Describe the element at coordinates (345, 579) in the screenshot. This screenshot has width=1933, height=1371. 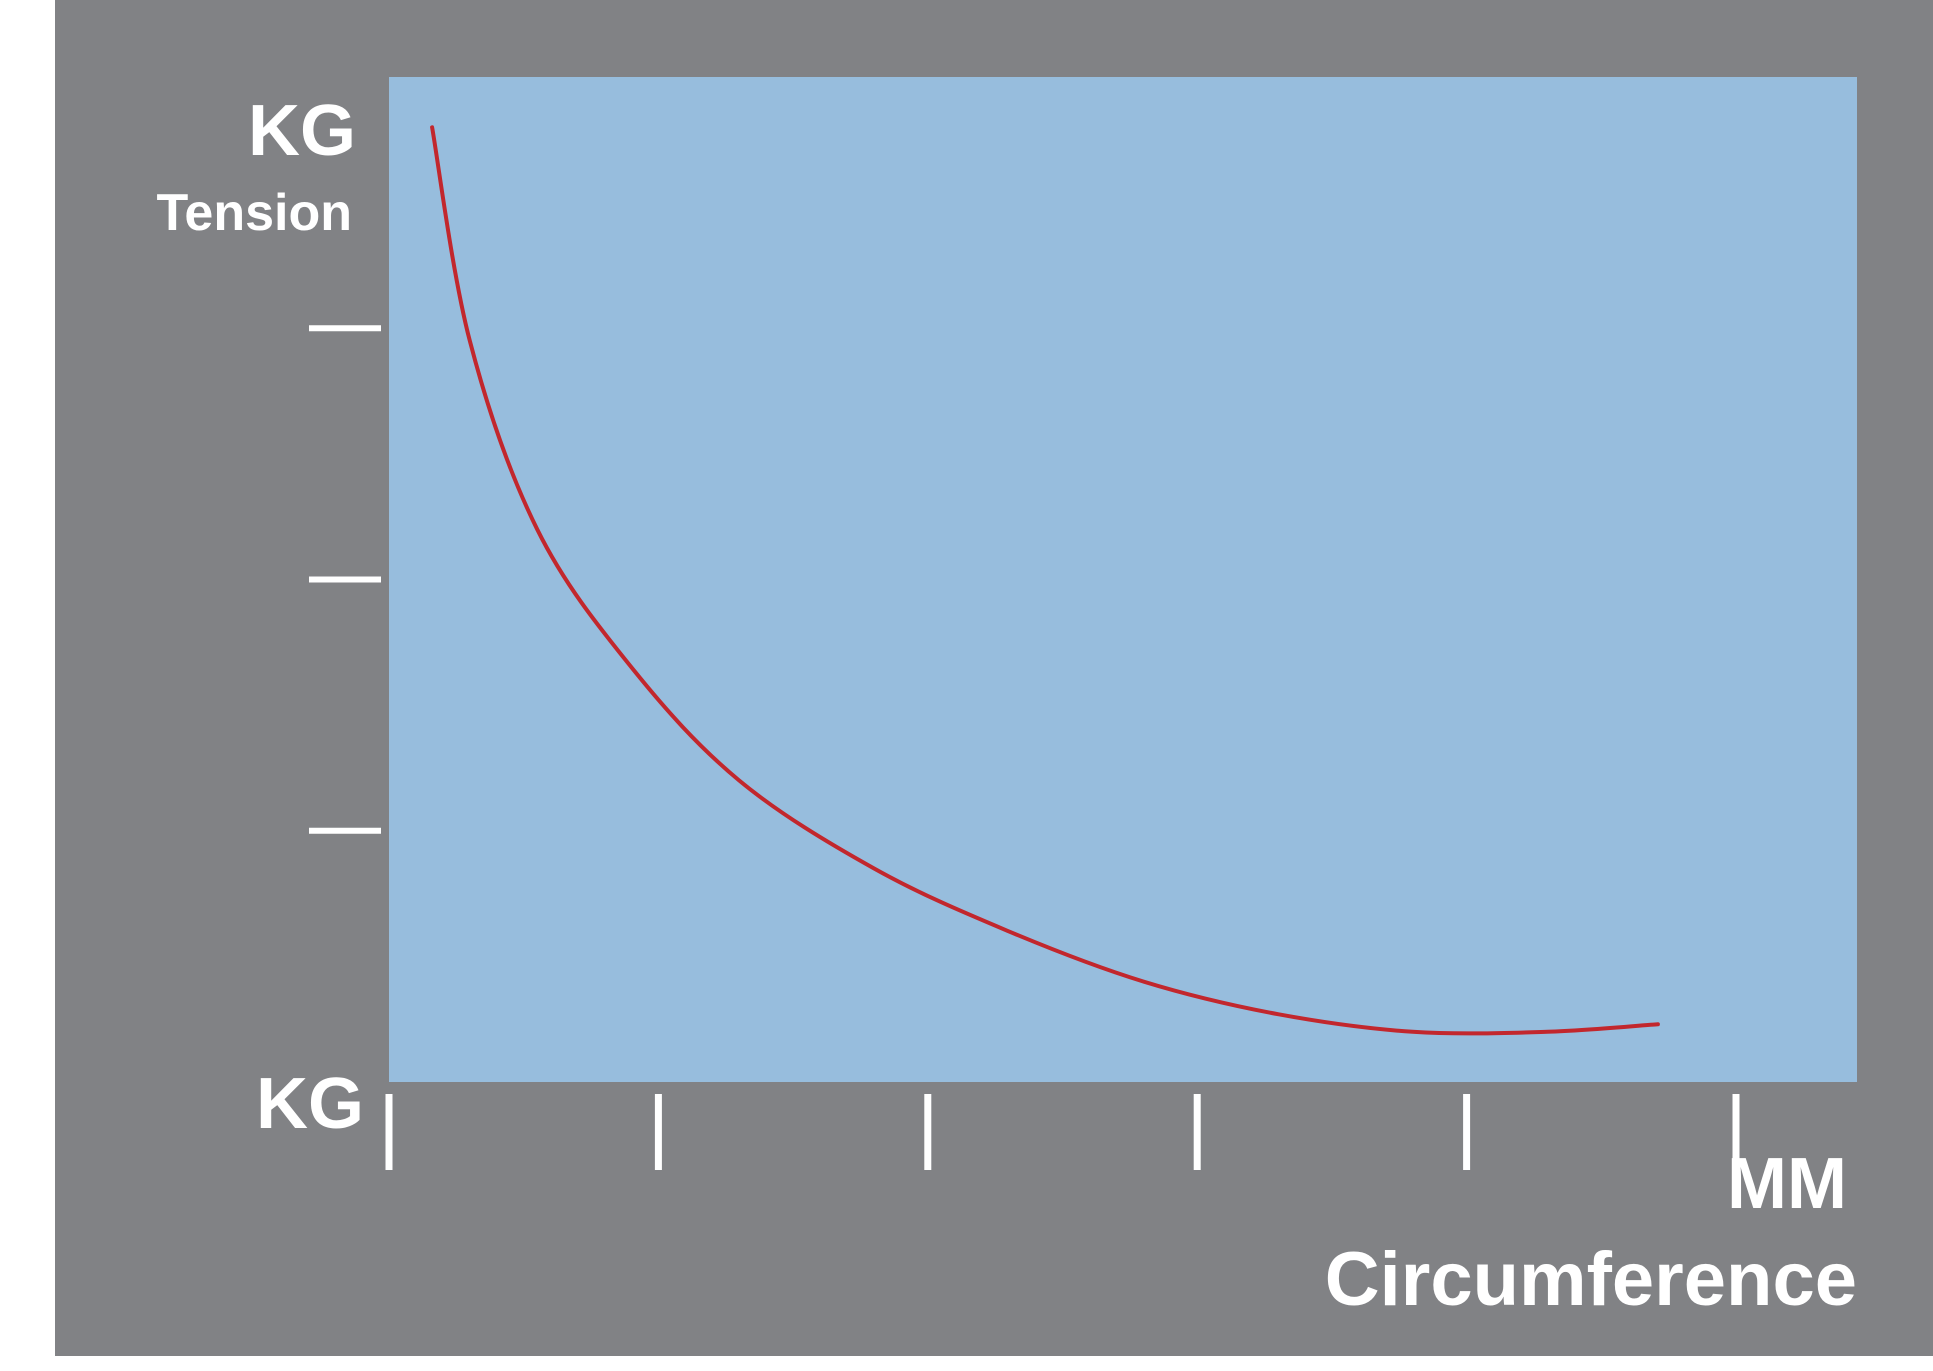
I see `y-axis-ticks` at that location.